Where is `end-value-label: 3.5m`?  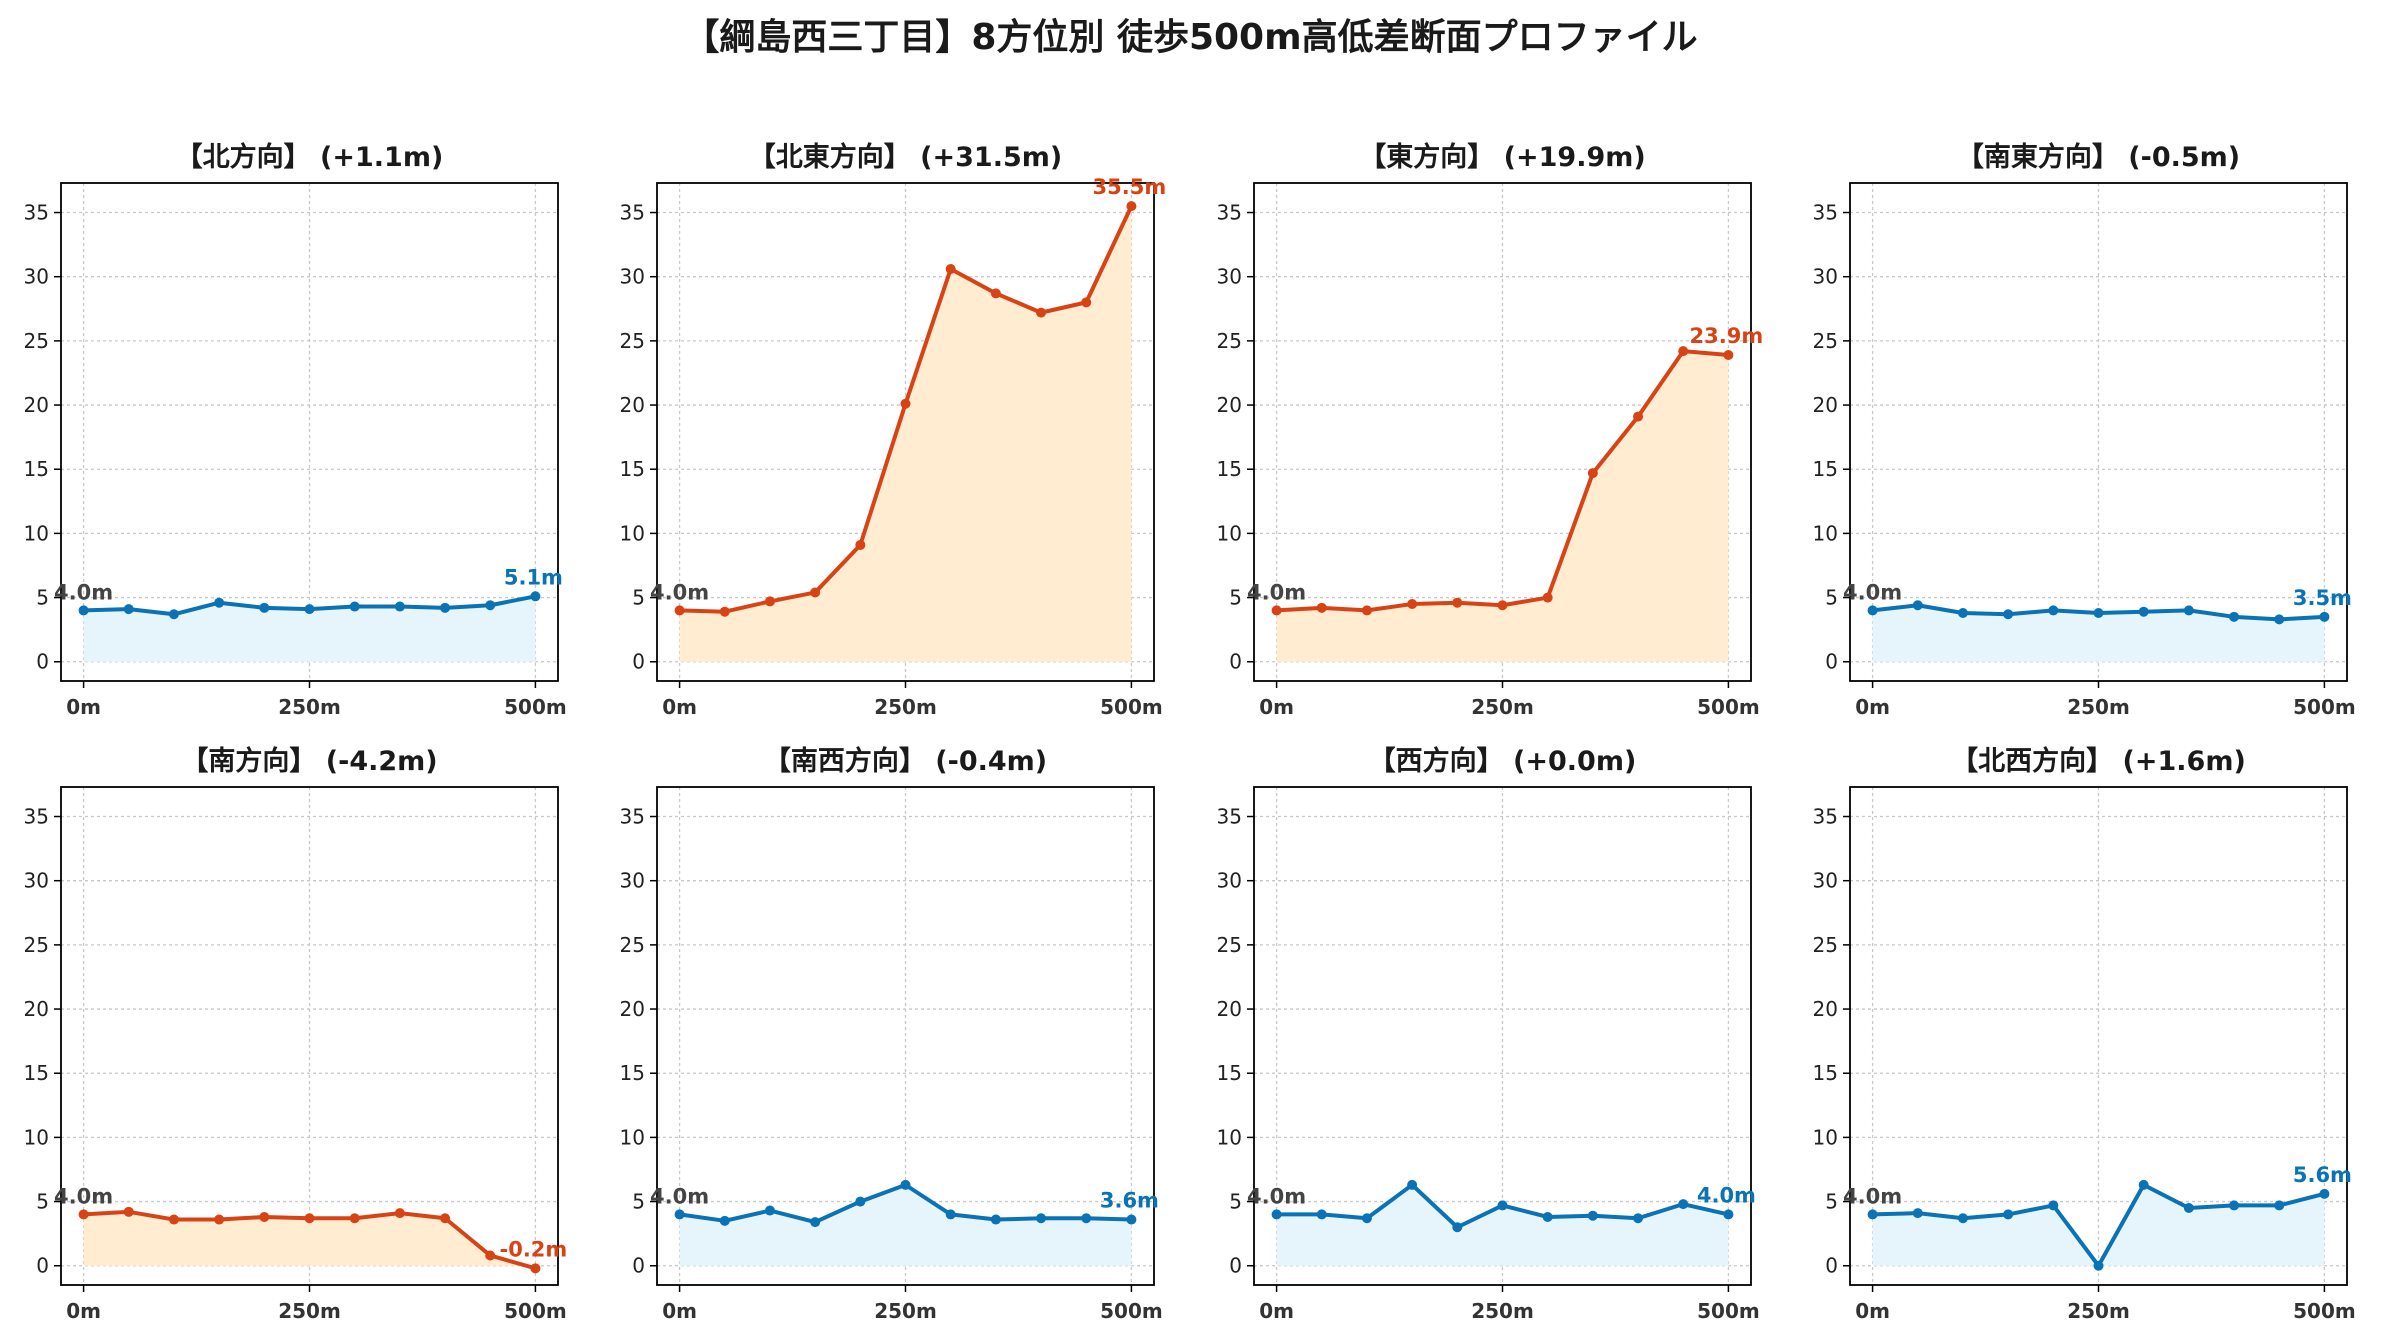 end-value-label: 3.5m is located at coordinates (2322, 598).